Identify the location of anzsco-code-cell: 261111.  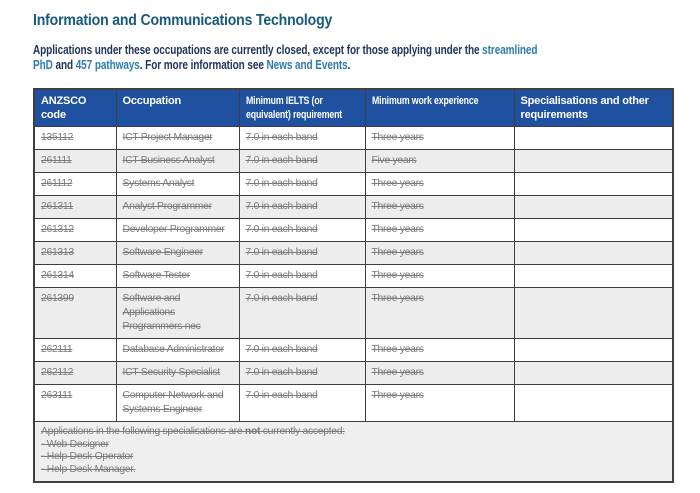
(75, 161).